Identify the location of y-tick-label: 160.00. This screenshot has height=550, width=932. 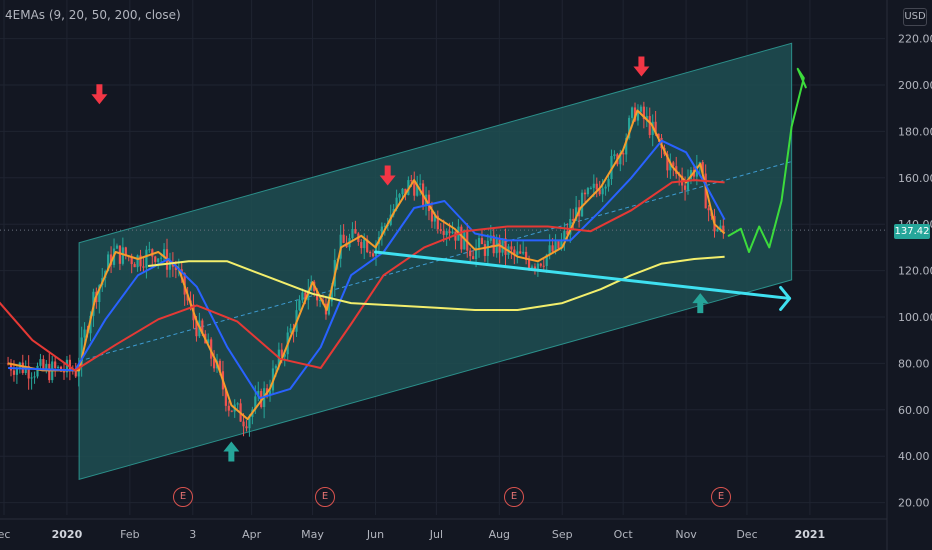
(915, 178).